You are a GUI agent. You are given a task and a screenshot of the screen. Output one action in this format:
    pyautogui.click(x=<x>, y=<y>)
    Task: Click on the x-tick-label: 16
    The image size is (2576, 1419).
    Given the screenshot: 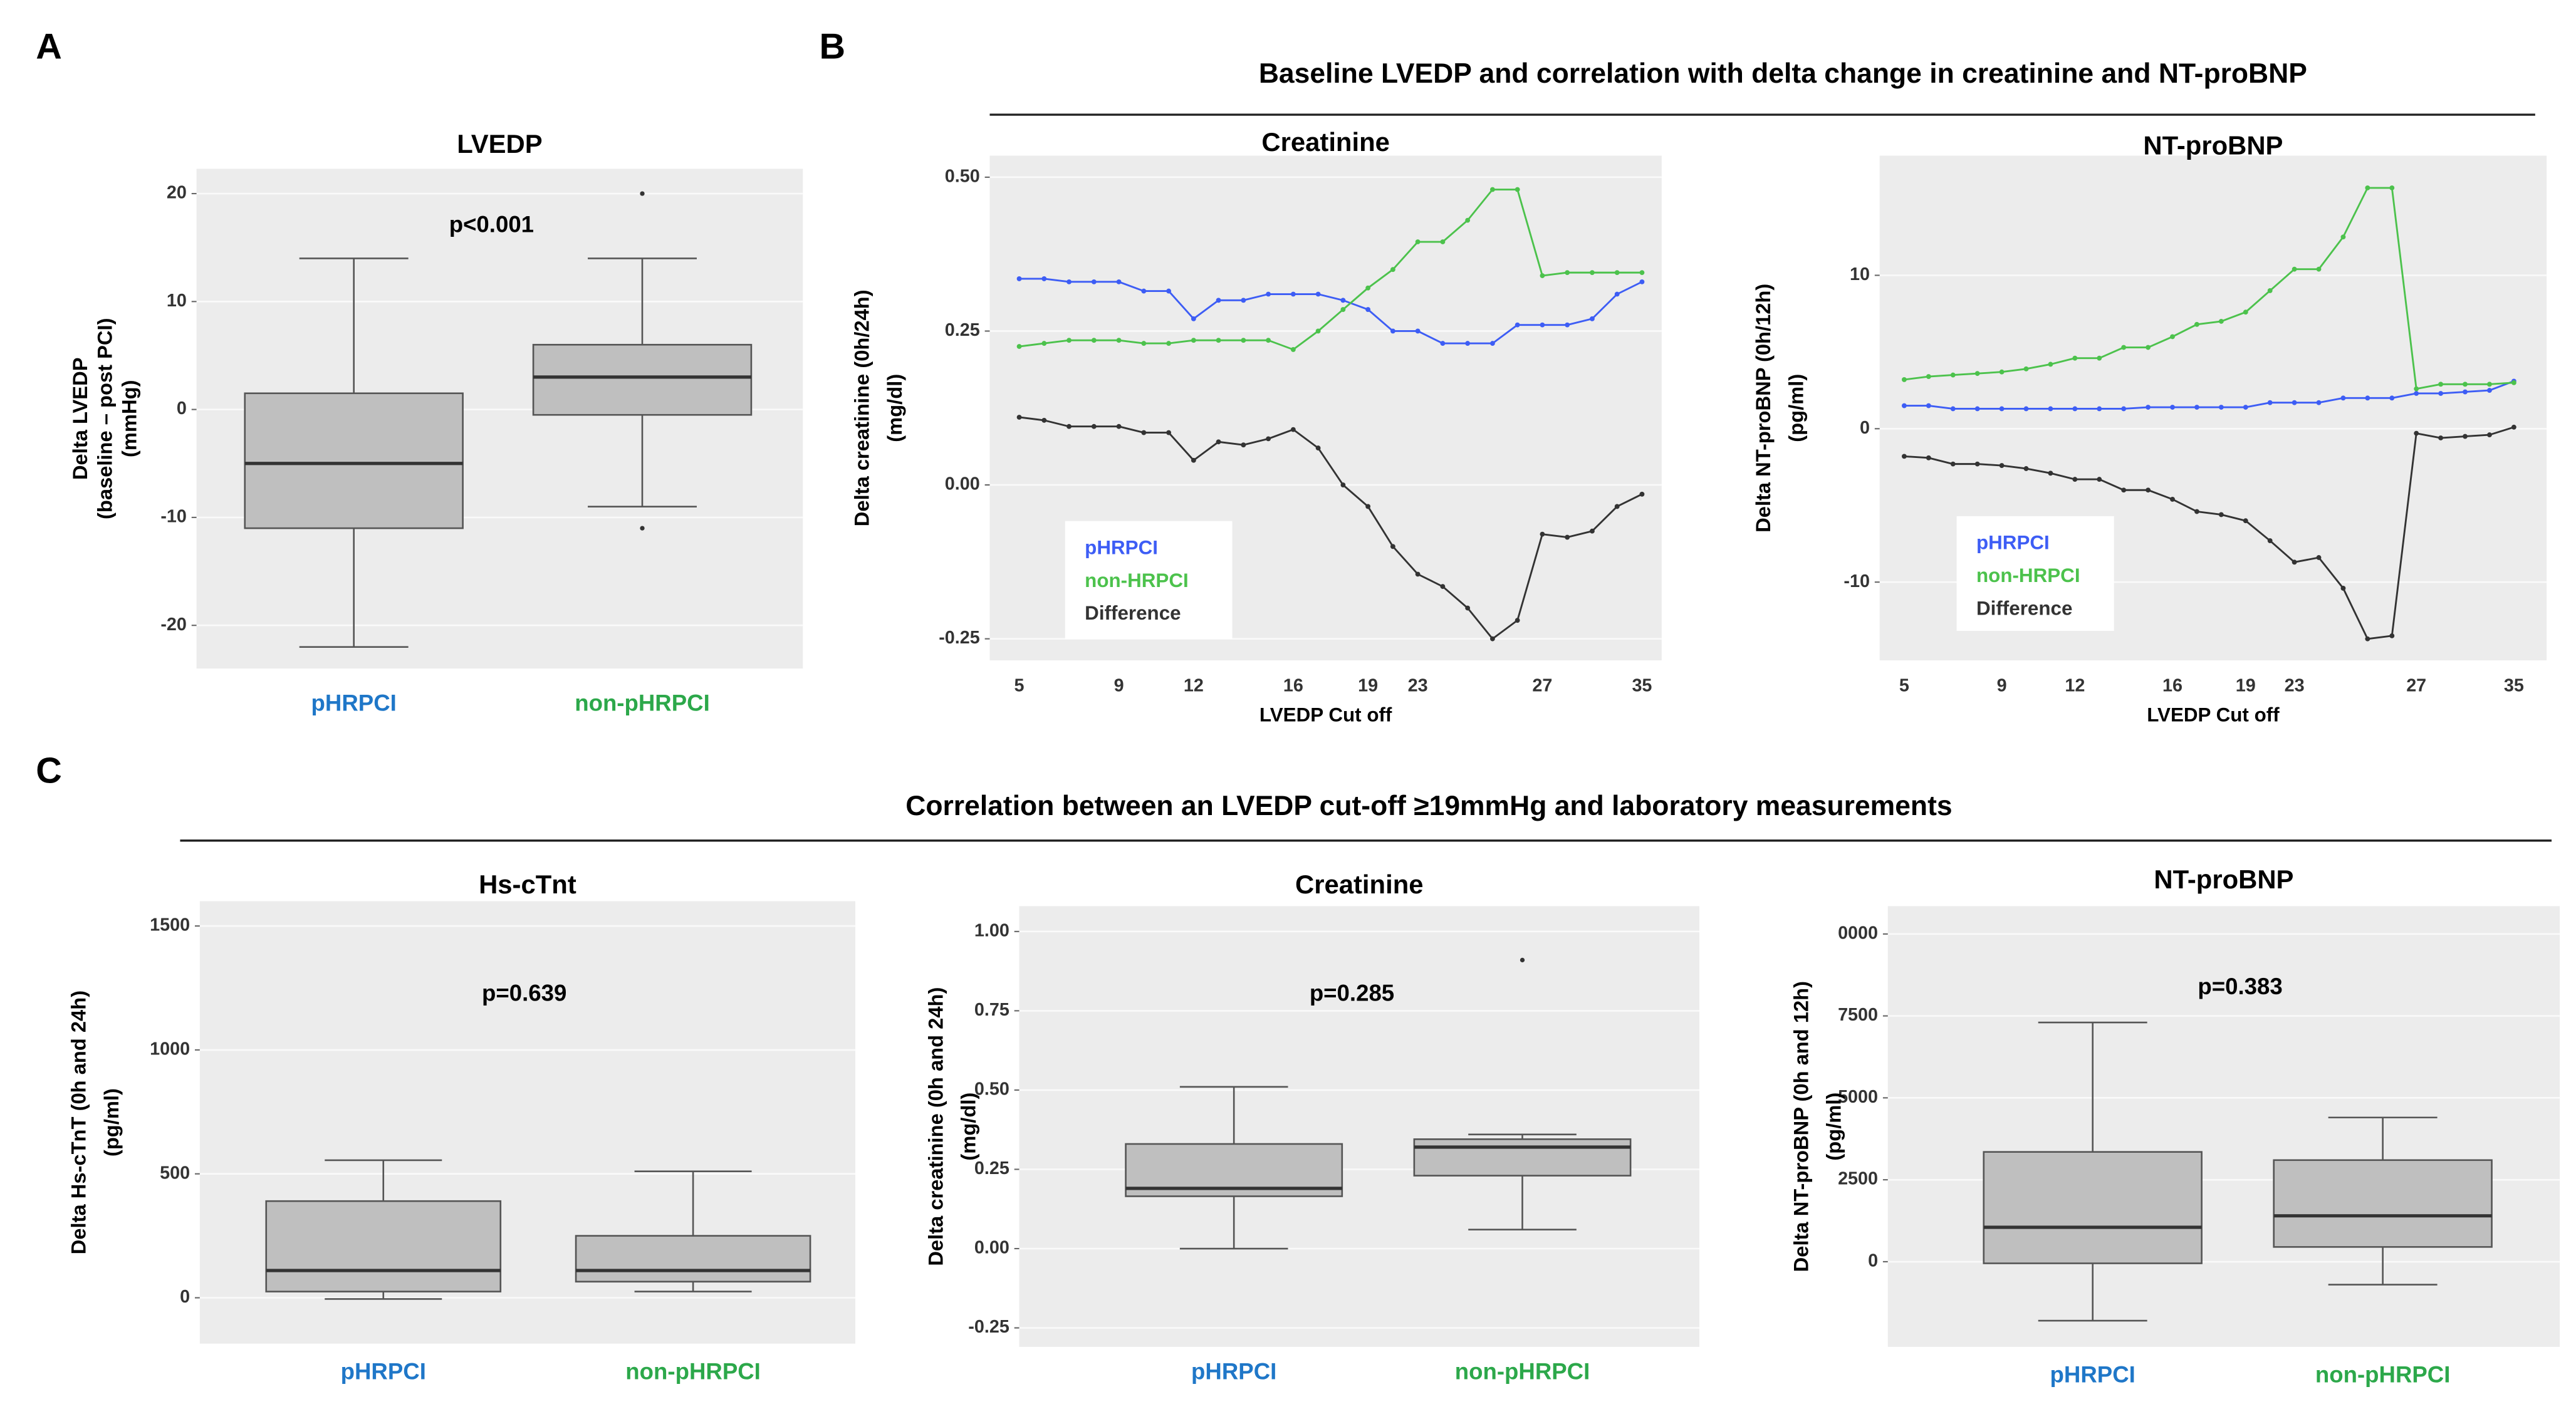 What is the action you would take?
    pyautogui.click(x=1293, y=685)
    